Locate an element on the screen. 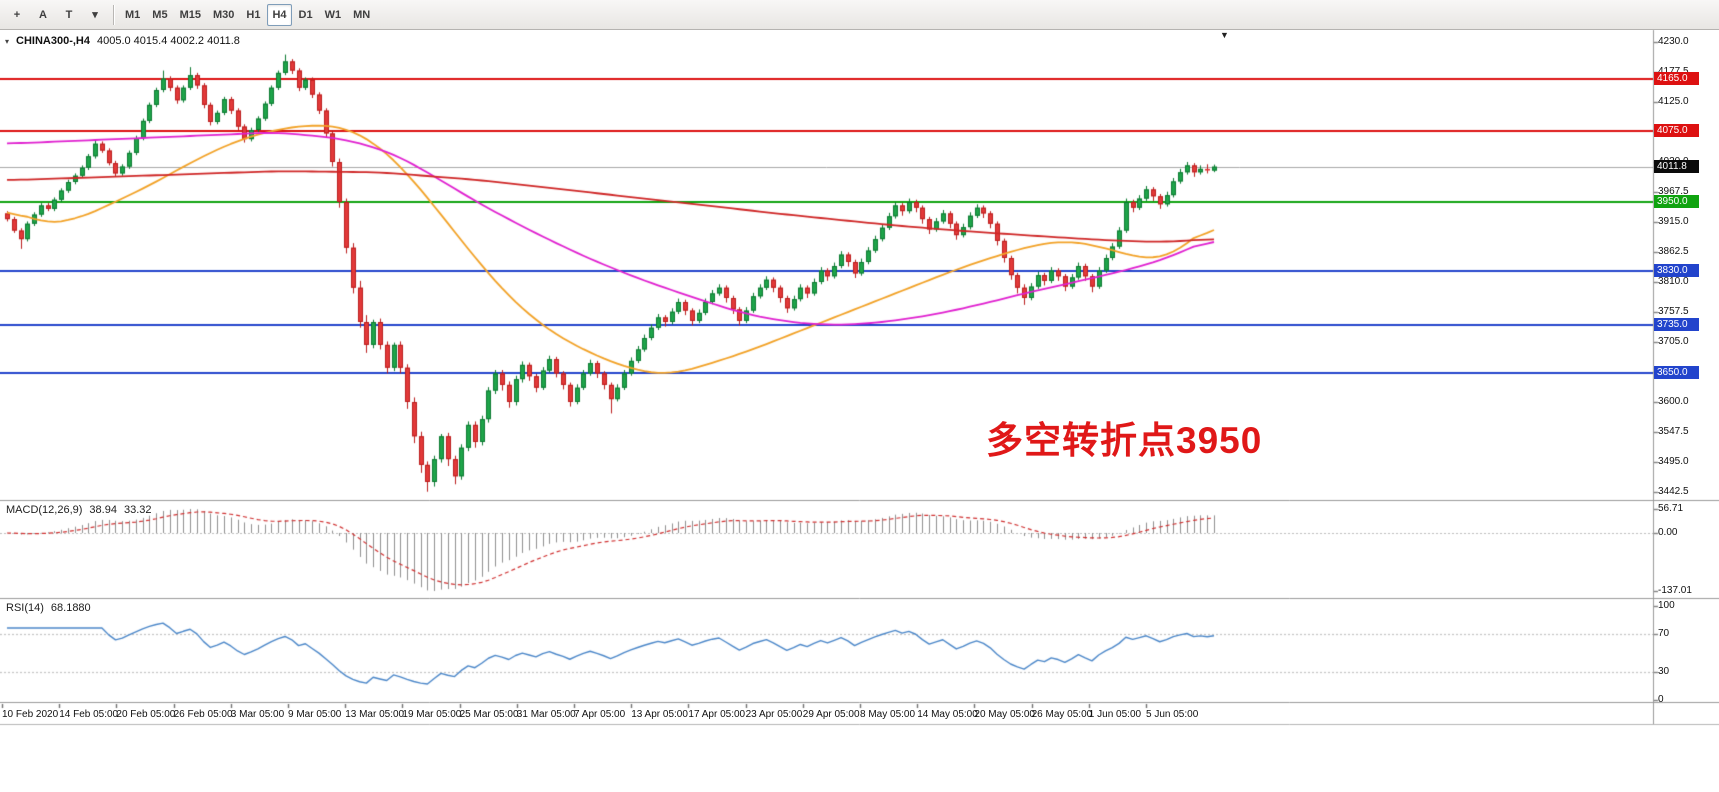 This screenshot has height=792, width=1719. drawing-dropdown-button: ▾ is located at coordinates (95, 15).